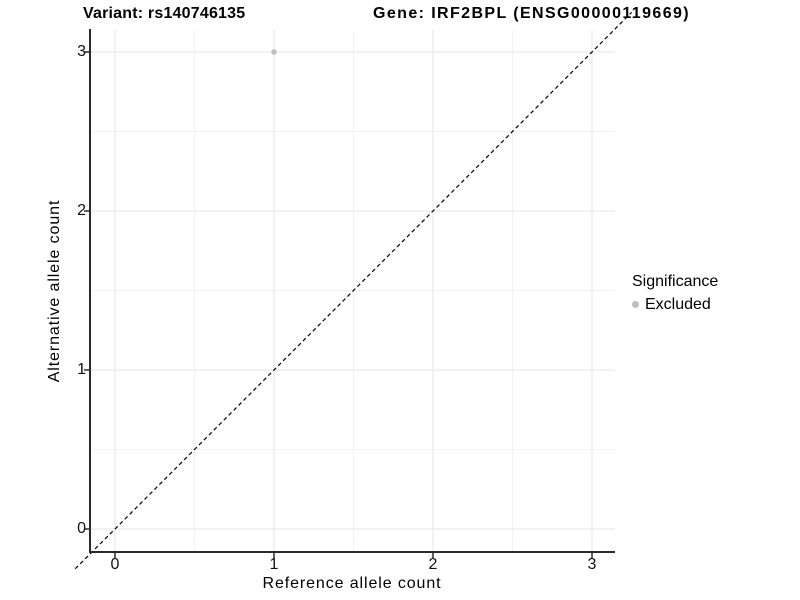 This screenshot has height=600, width=800. I want to click on y-tick-label: 0, so click(81, 528).